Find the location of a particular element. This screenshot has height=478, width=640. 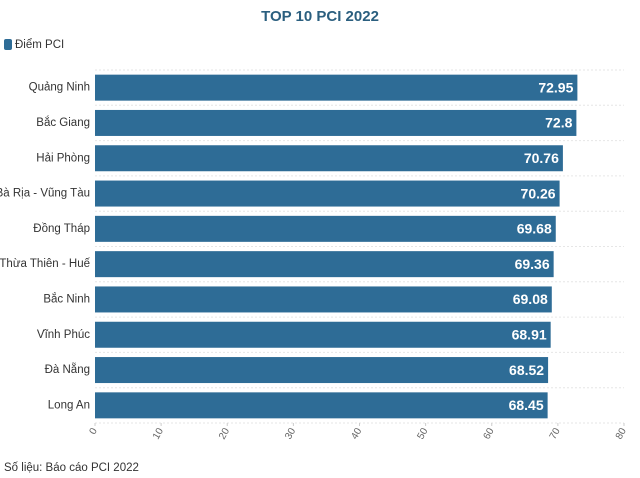

x-tick-label: 70 is located at coordinates (555, 434).